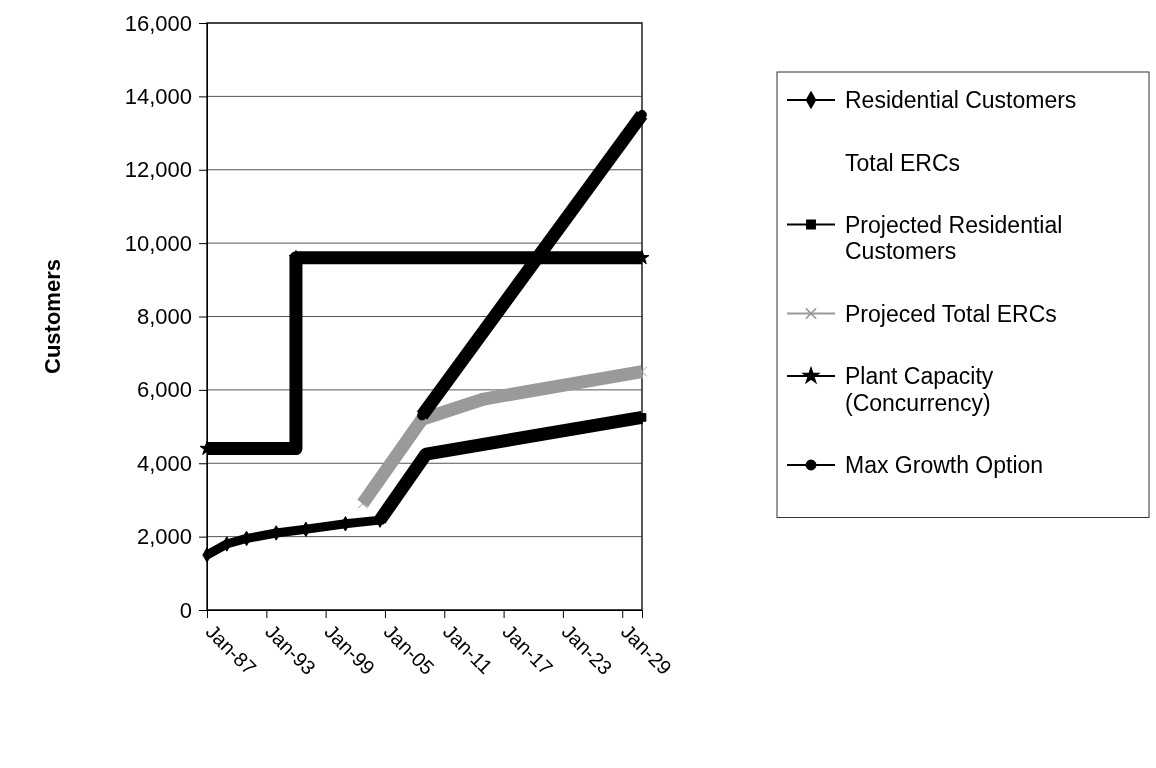  I want to click on y-tick-label: 12,000, so click(158, 170).